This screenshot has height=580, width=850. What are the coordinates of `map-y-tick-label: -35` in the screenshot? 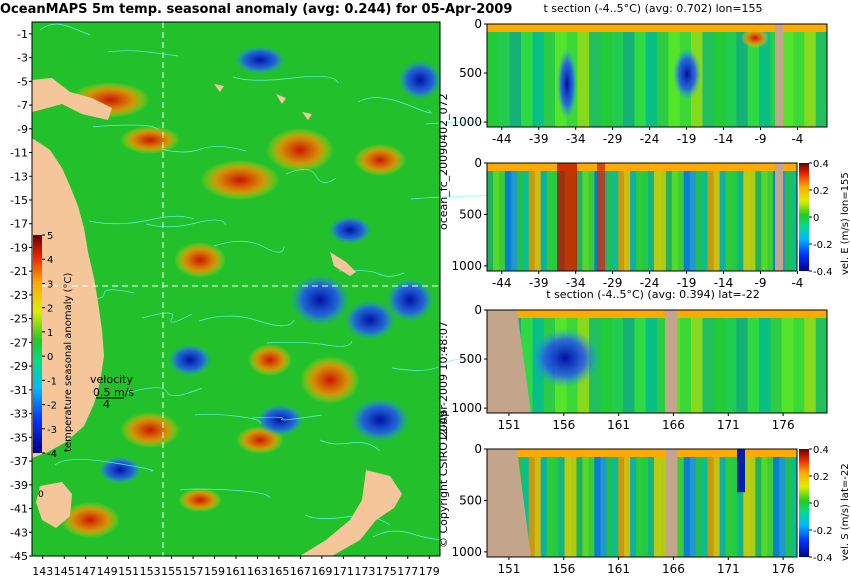 It's located at (19, 437).